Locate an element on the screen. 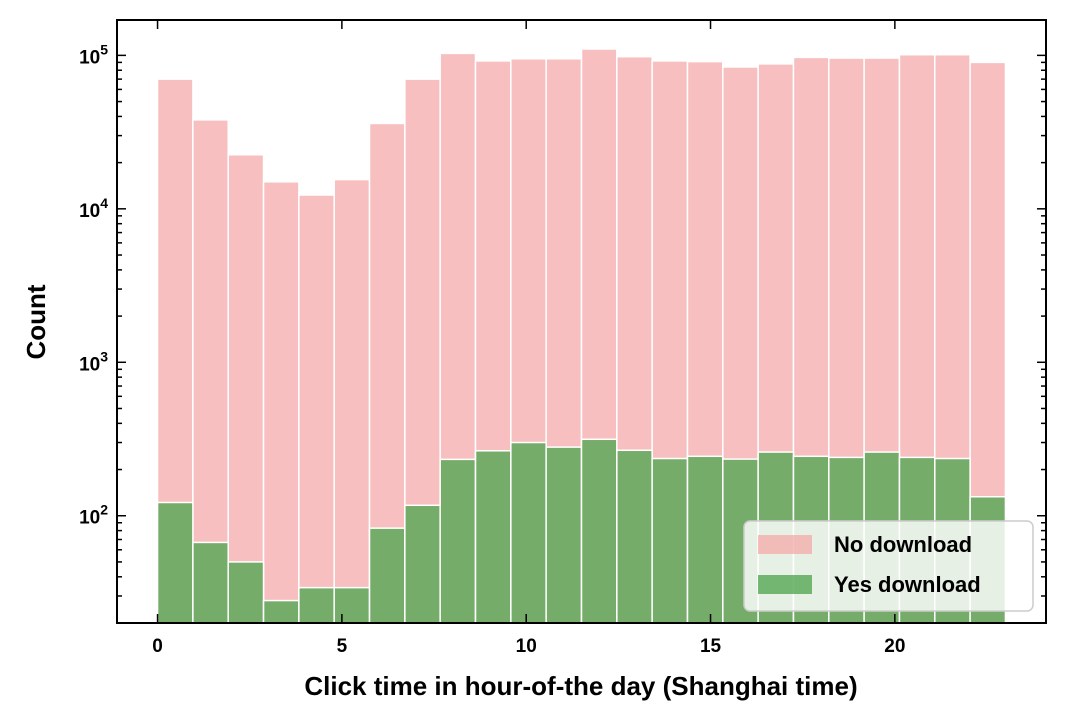 The height and width of the screenshot is (722, 1065). x-tick-label: 0 is located at coordinates (157, 646).